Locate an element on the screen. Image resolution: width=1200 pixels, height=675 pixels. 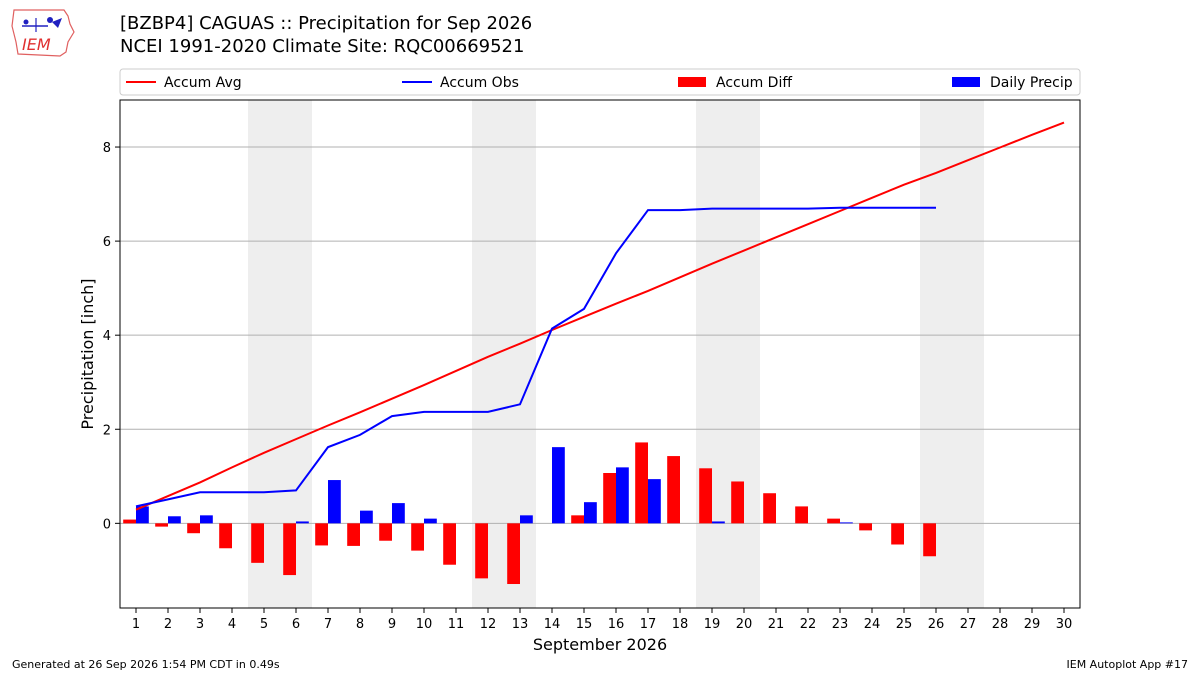
svg-text: IEM is located at coordinates (36, 44).